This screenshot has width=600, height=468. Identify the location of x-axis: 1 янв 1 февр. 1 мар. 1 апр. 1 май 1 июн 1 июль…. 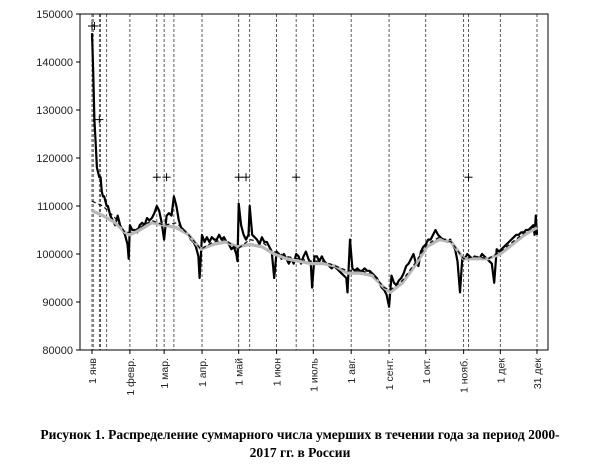
(315, 373).